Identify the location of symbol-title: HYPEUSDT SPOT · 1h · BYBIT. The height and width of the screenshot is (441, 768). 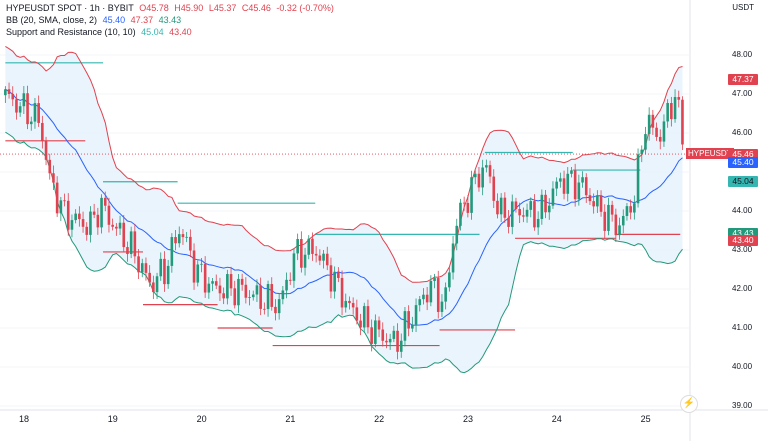
(70, 8).